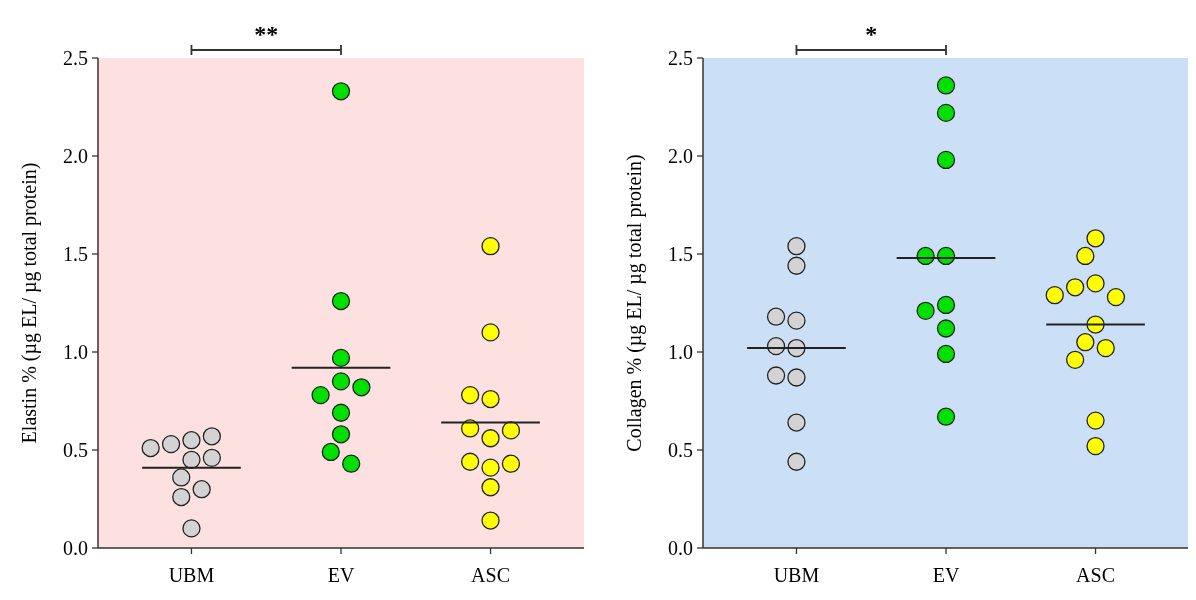 The height and width of the screenshot is (600, 1196). Describe the element at coordinates (634, 303) in the screenshot. I see `y-axis-title: Collagen % (µg EL/ µg total protein)` at that location.